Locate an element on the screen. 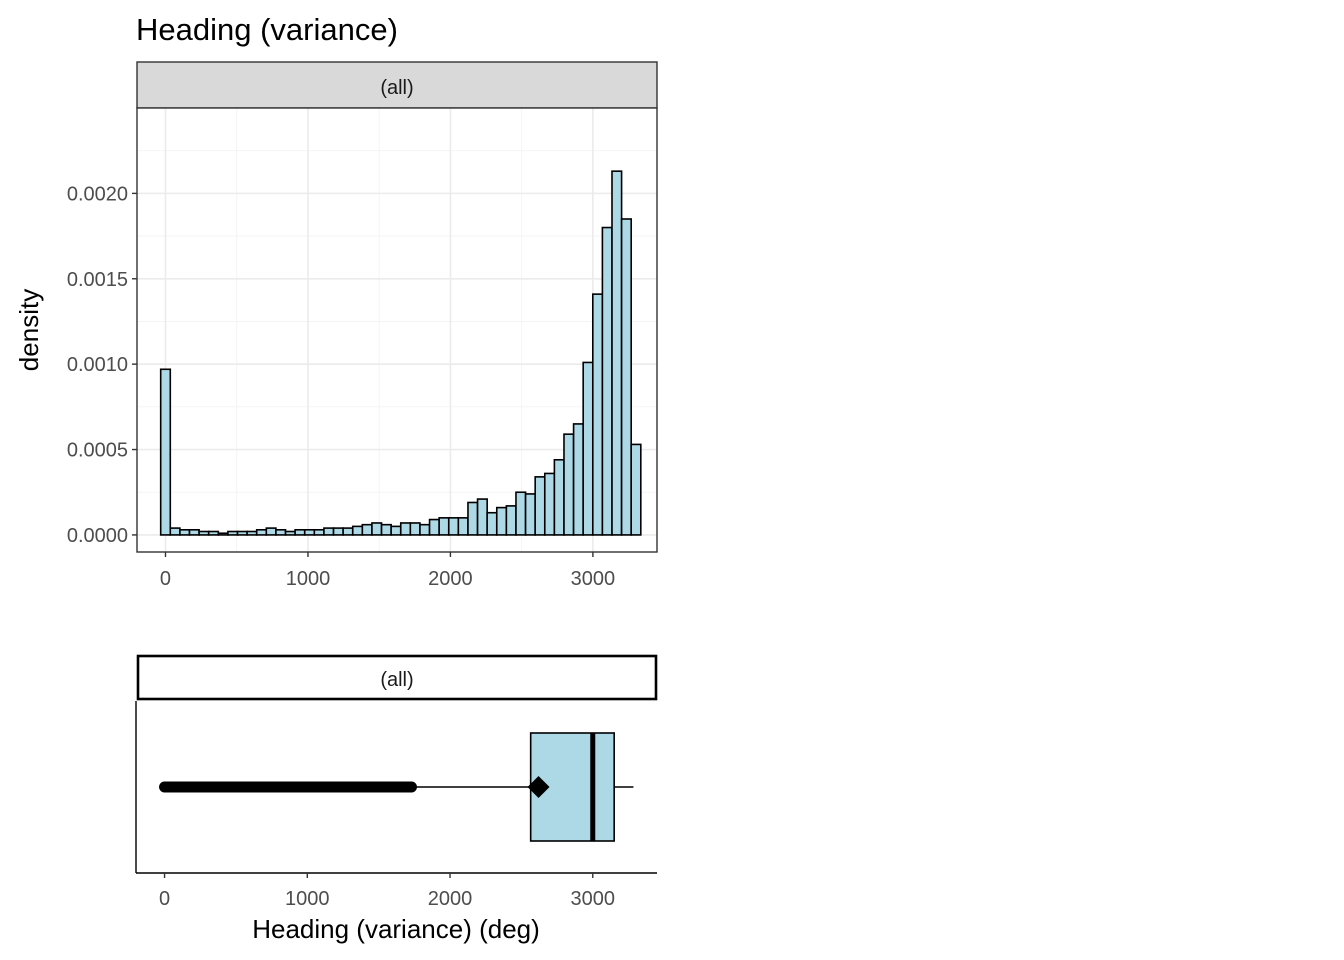 This screenshot has width=1344, height=960. y-tick-label: 0.0020 is located at coordinates (97, 194).